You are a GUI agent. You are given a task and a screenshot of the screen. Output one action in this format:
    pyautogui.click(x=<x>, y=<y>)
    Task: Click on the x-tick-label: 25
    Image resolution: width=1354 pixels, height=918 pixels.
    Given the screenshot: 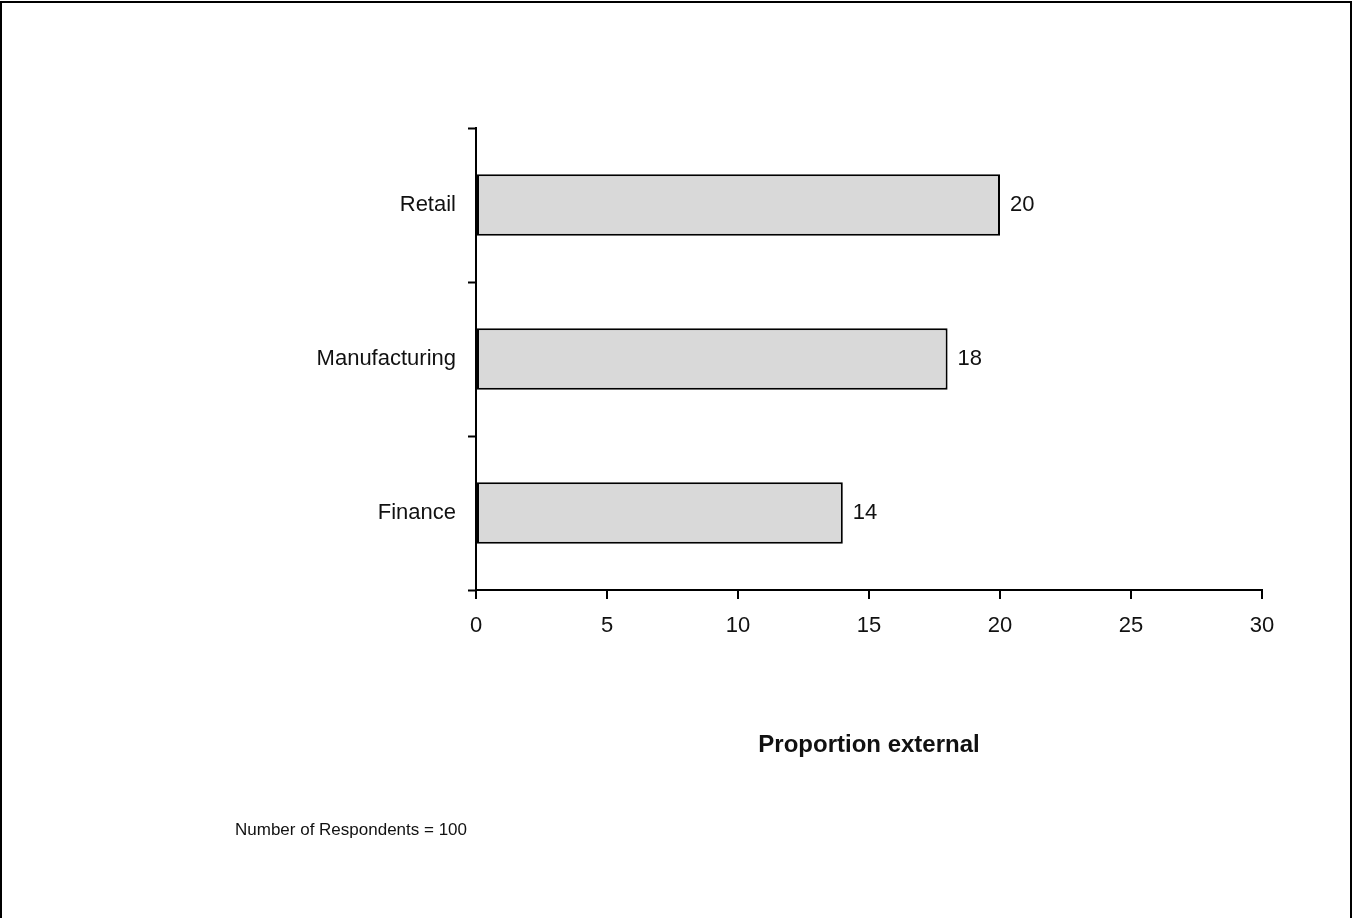 What is the action you would take?
    pyautogui.click(x=1131, y=625)
    